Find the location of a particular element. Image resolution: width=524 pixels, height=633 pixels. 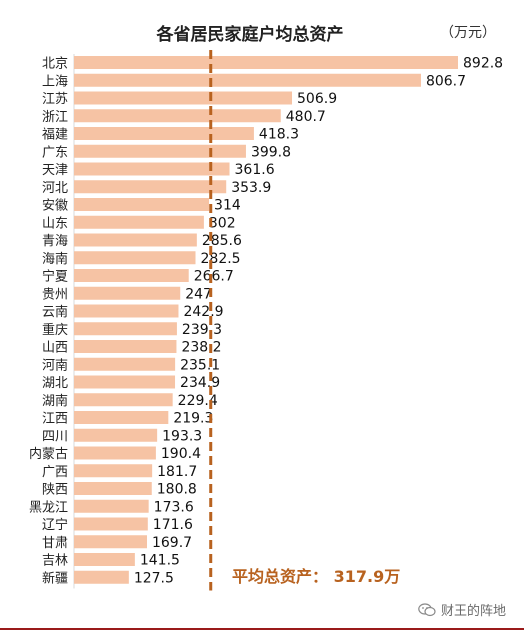

category-label: 广东 is located at coordinates (55, 152).